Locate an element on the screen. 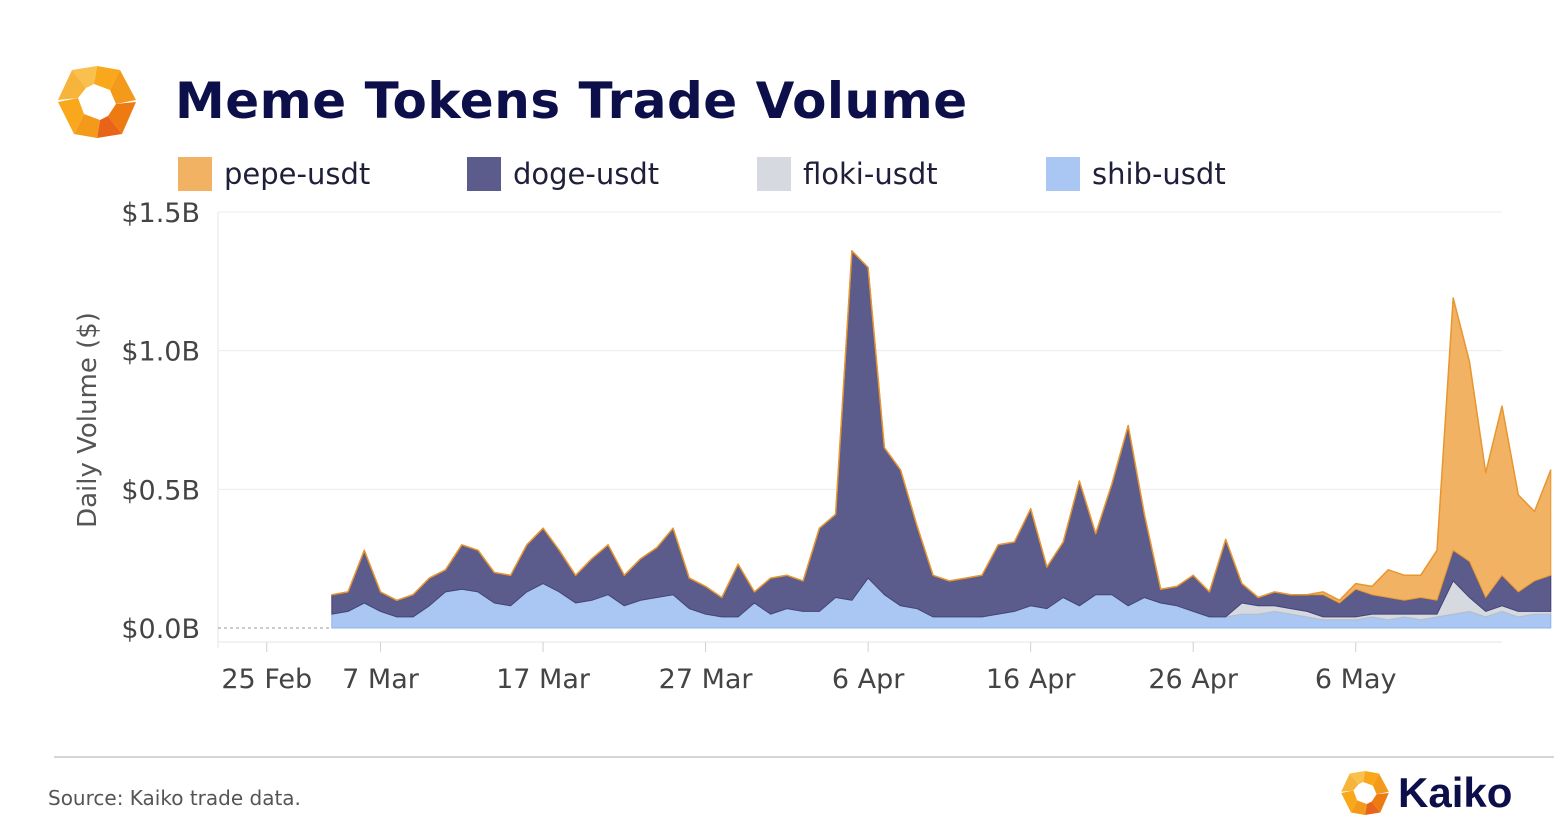 This screenshot has width=1566, height=834. legend-item-pepe-usdt: pepe-usdt is located at coordinates (274, 174).